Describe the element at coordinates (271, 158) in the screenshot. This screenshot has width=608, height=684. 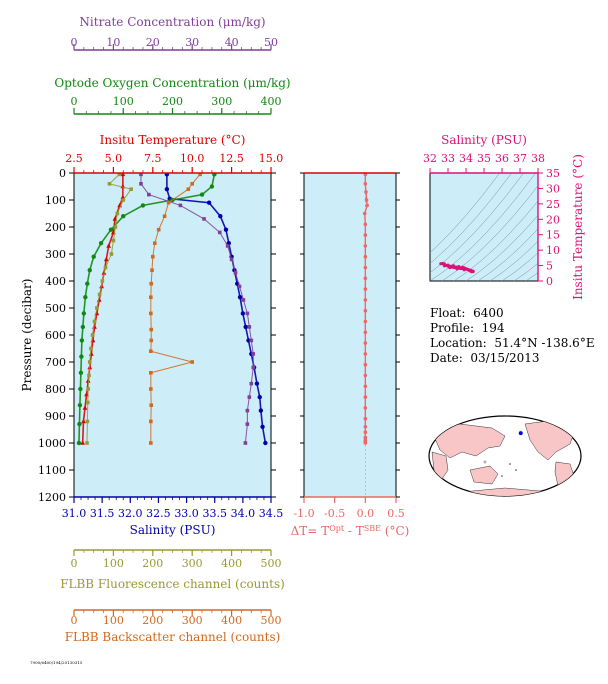
I see `temperature-tick-label: 15.0` at that location.